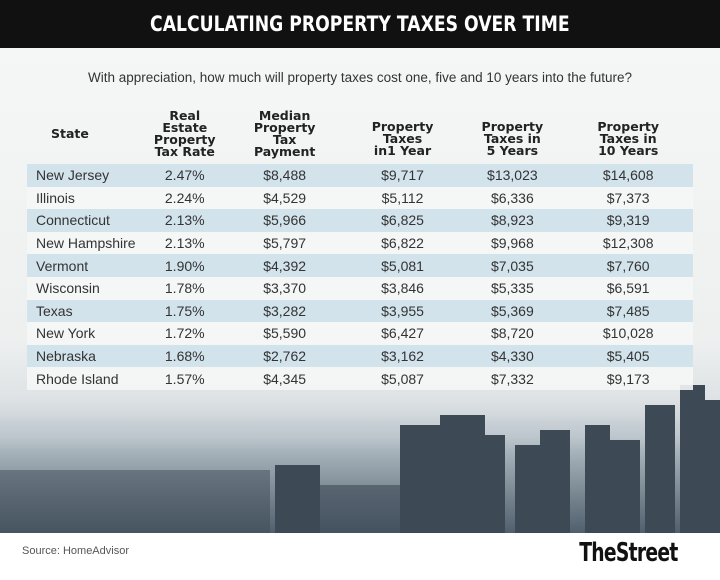 Image resolution: width=720 pixels, height=580 pixels. I want to click on cell-taxes-5-years: $8,923, so click(512, 220).